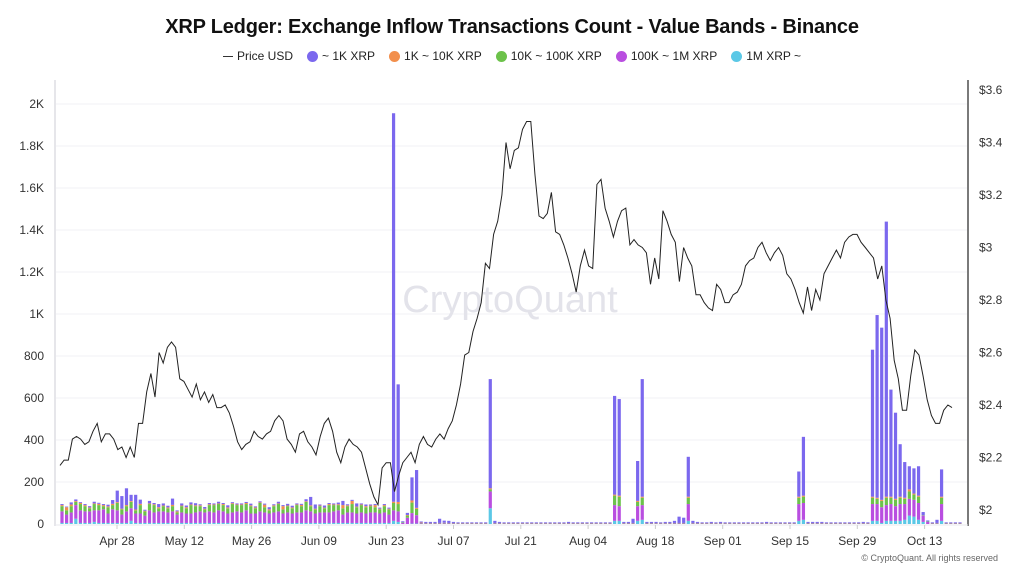 The image size is (1024, 576). I want to click on line-swatch-icon, so click(227, 56).